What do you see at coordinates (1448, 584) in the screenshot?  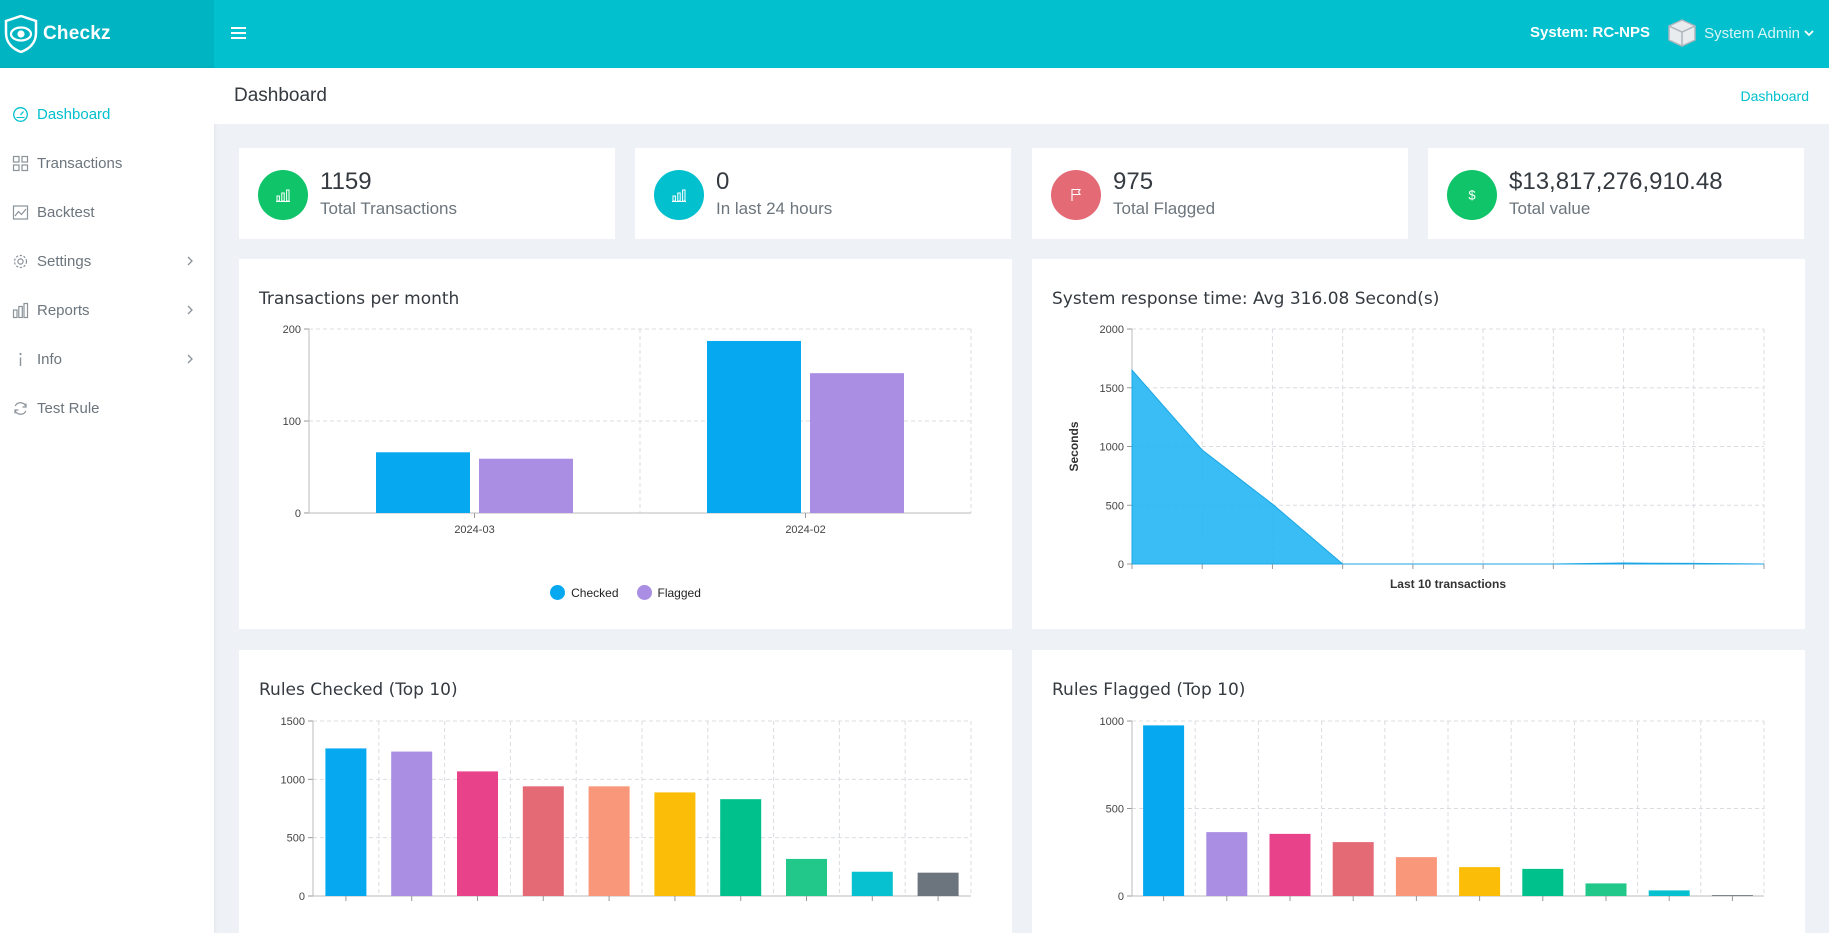 I see `x-axis-label: Last 10 transactions` at bounding box center [1448, 584].